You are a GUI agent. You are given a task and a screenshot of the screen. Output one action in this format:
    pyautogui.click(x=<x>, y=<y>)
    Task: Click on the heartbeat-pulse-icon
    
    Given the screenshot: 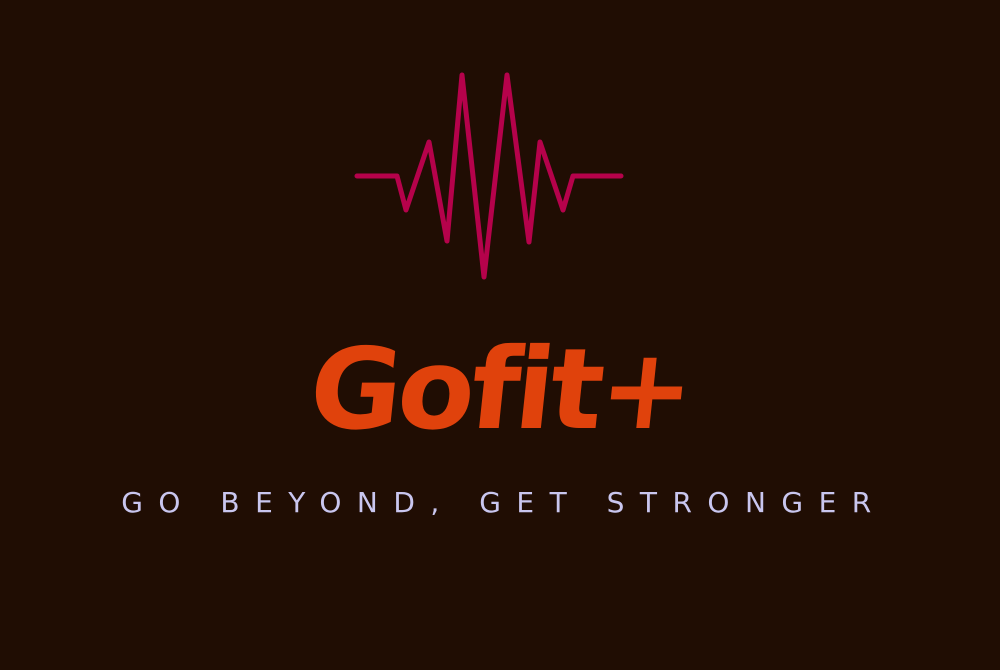 What is the action you would take?
    pyautogui.click(x=489, y=176)
    